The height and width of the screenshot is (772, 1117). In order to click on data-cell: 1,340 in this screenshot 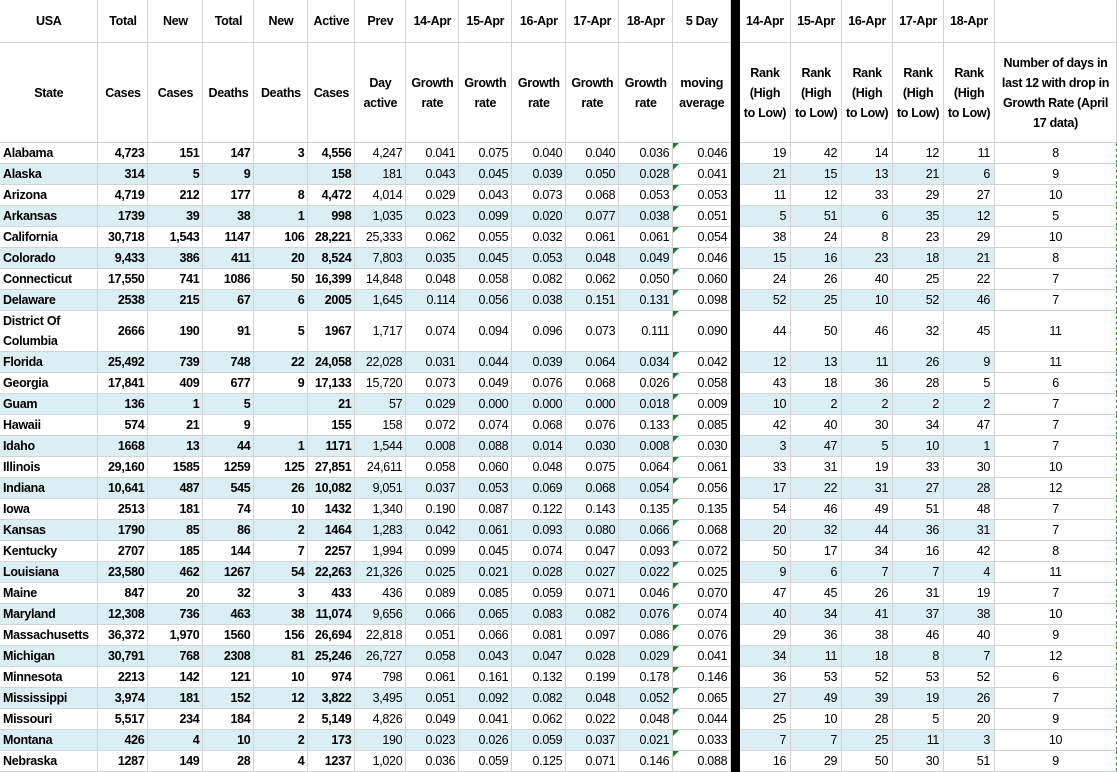, I will do `click(380, 509)`.